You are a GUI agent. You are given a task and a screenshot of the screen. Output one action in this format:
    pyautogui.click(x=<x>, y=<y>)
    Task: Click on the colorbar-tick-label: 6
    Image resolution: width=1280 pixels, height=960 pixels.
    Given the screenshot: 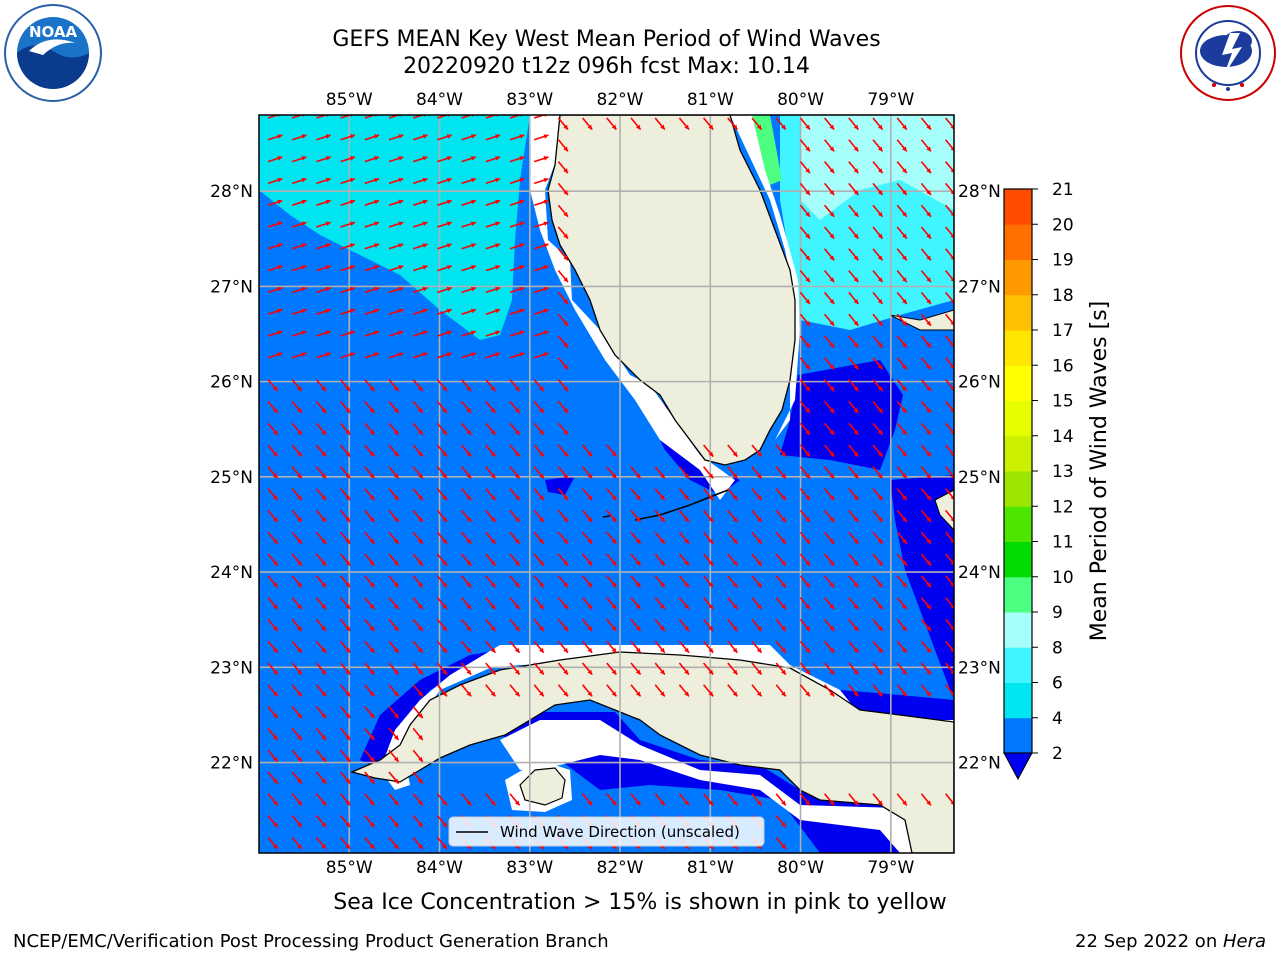 What is the action you would take?
    pyautogui.click(x=1057, y=684)
    